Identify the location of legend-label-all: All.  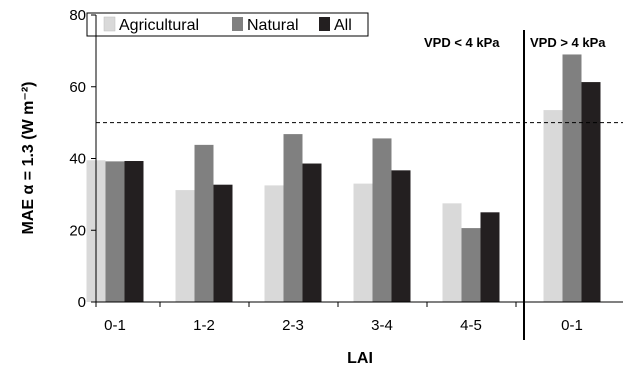
(343, 25).